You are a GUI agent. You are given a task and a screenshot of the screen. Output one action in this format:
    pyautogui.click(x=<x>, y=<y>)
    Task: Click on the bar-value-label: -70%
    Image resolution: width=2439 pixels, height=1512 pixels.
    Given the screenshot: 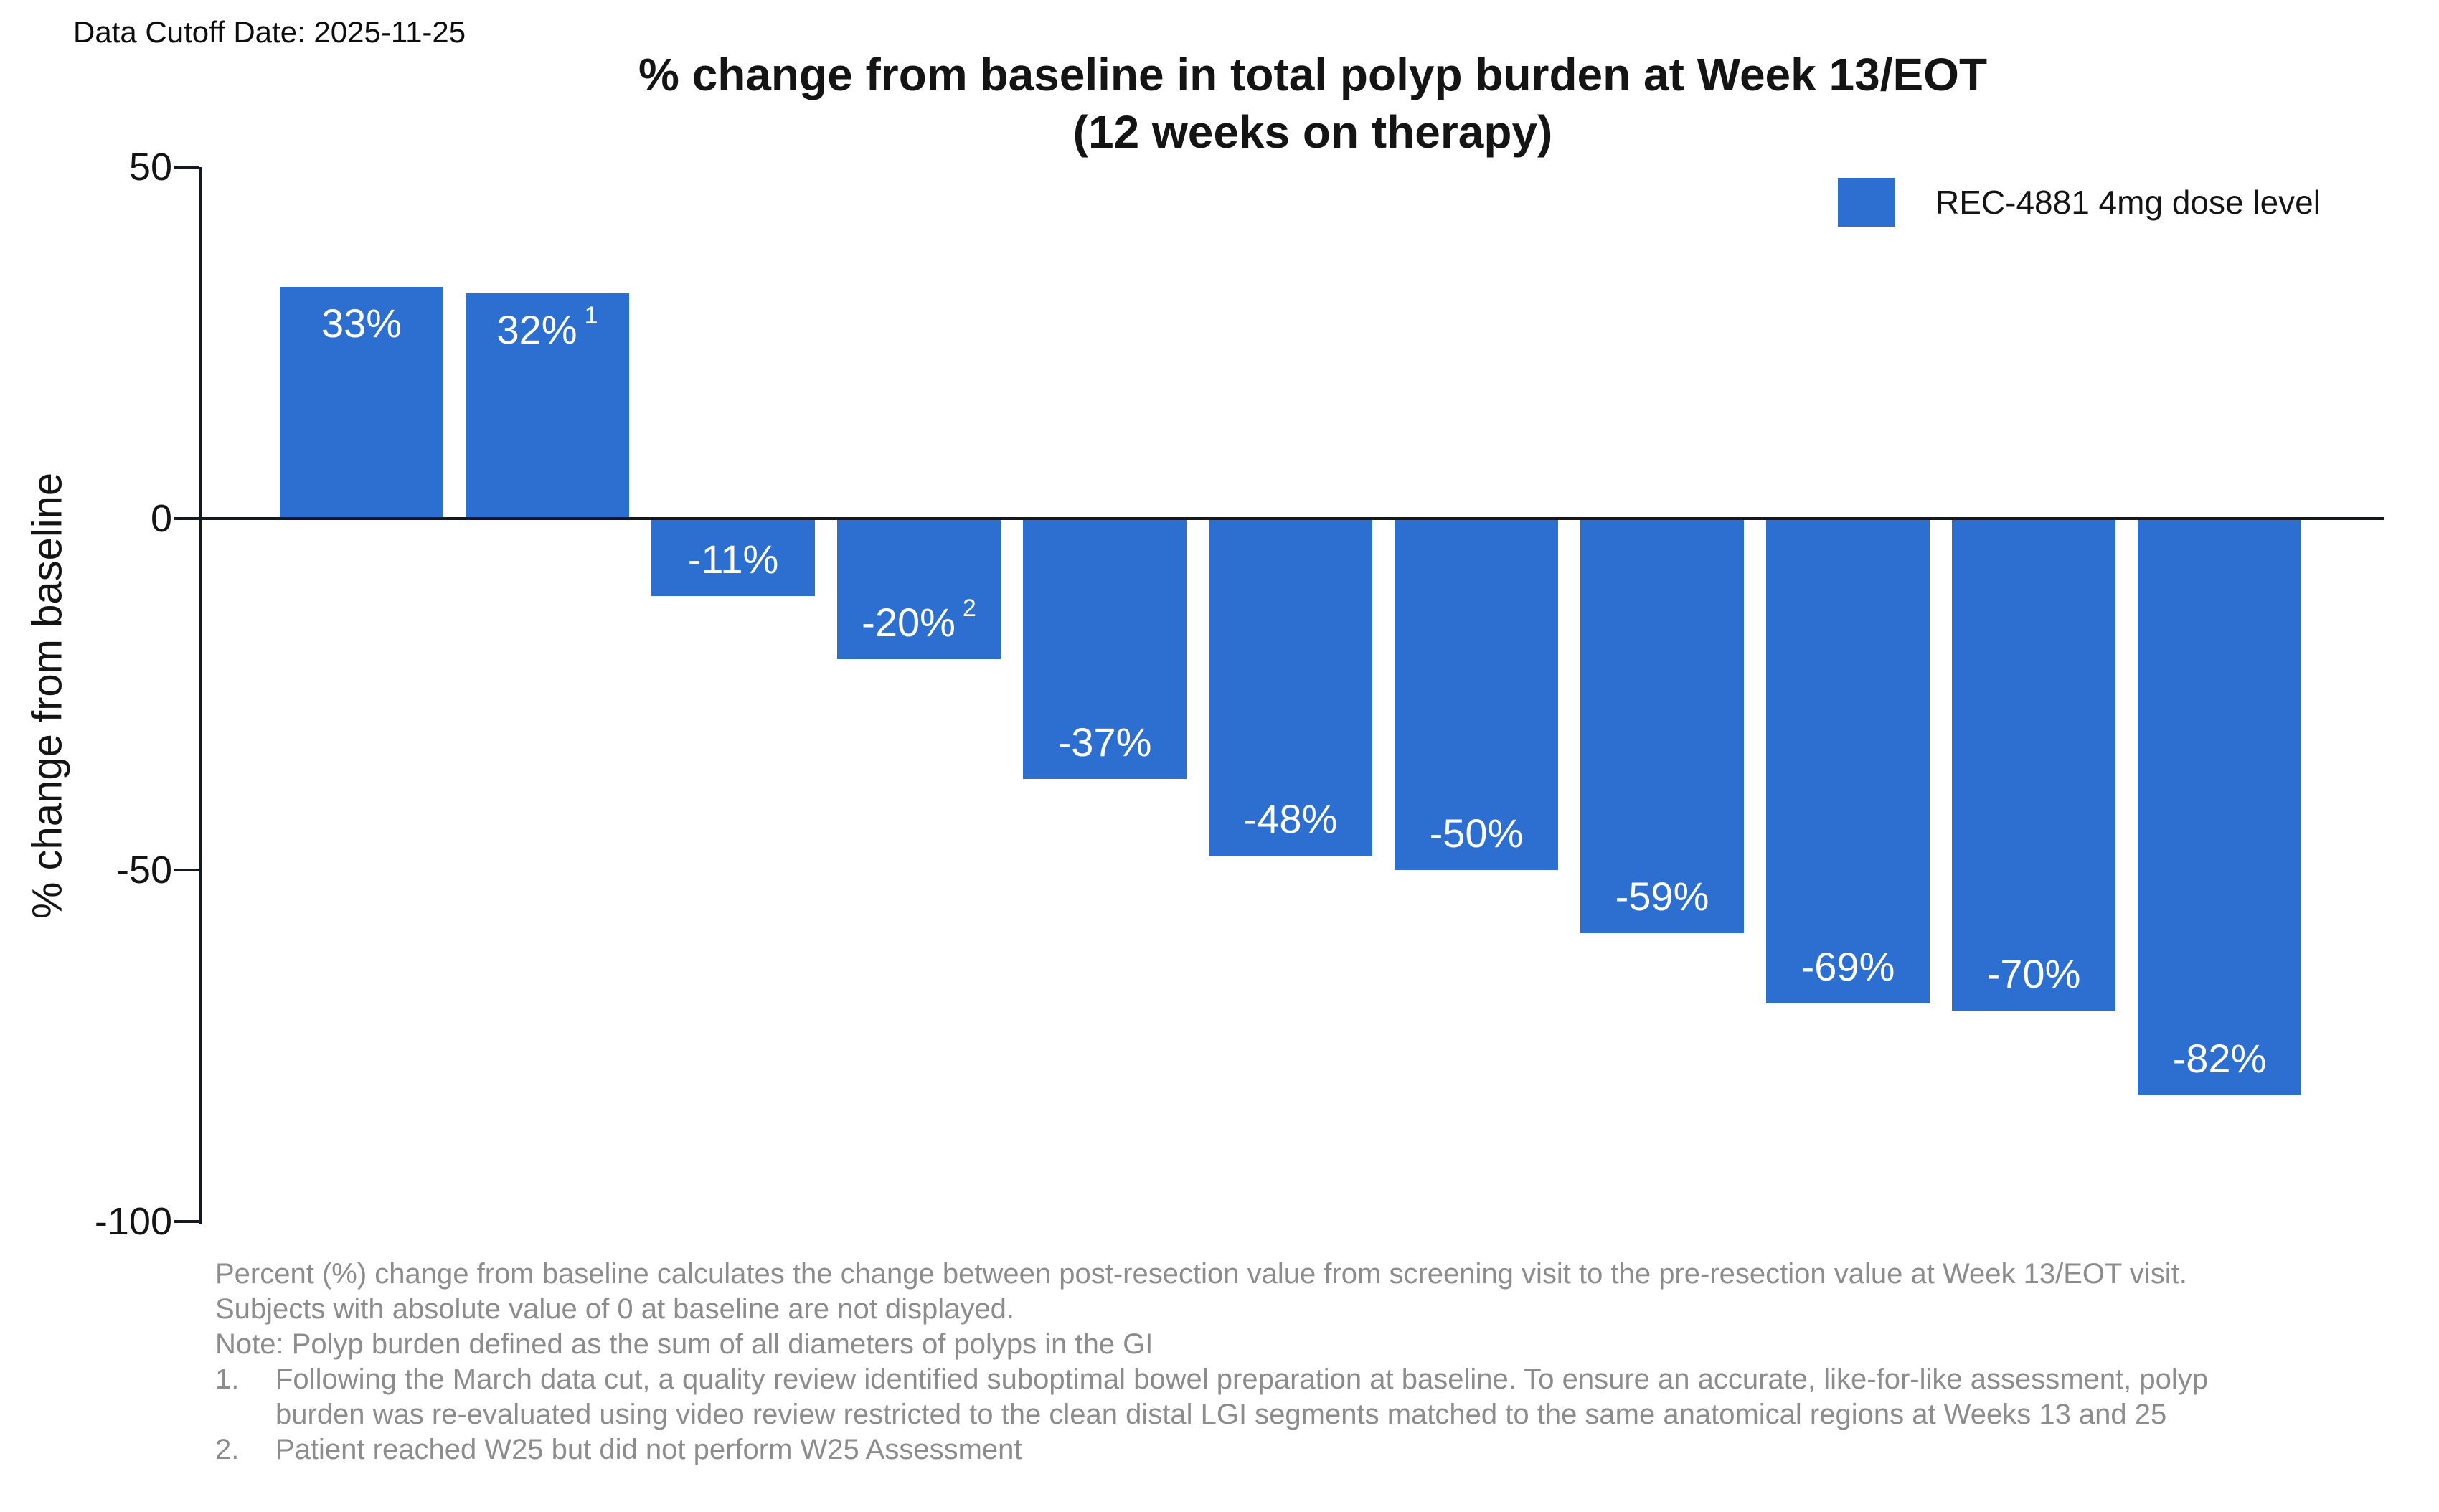 What is the action you would take?
    pyautogui.click(x=2034, y=974)
    